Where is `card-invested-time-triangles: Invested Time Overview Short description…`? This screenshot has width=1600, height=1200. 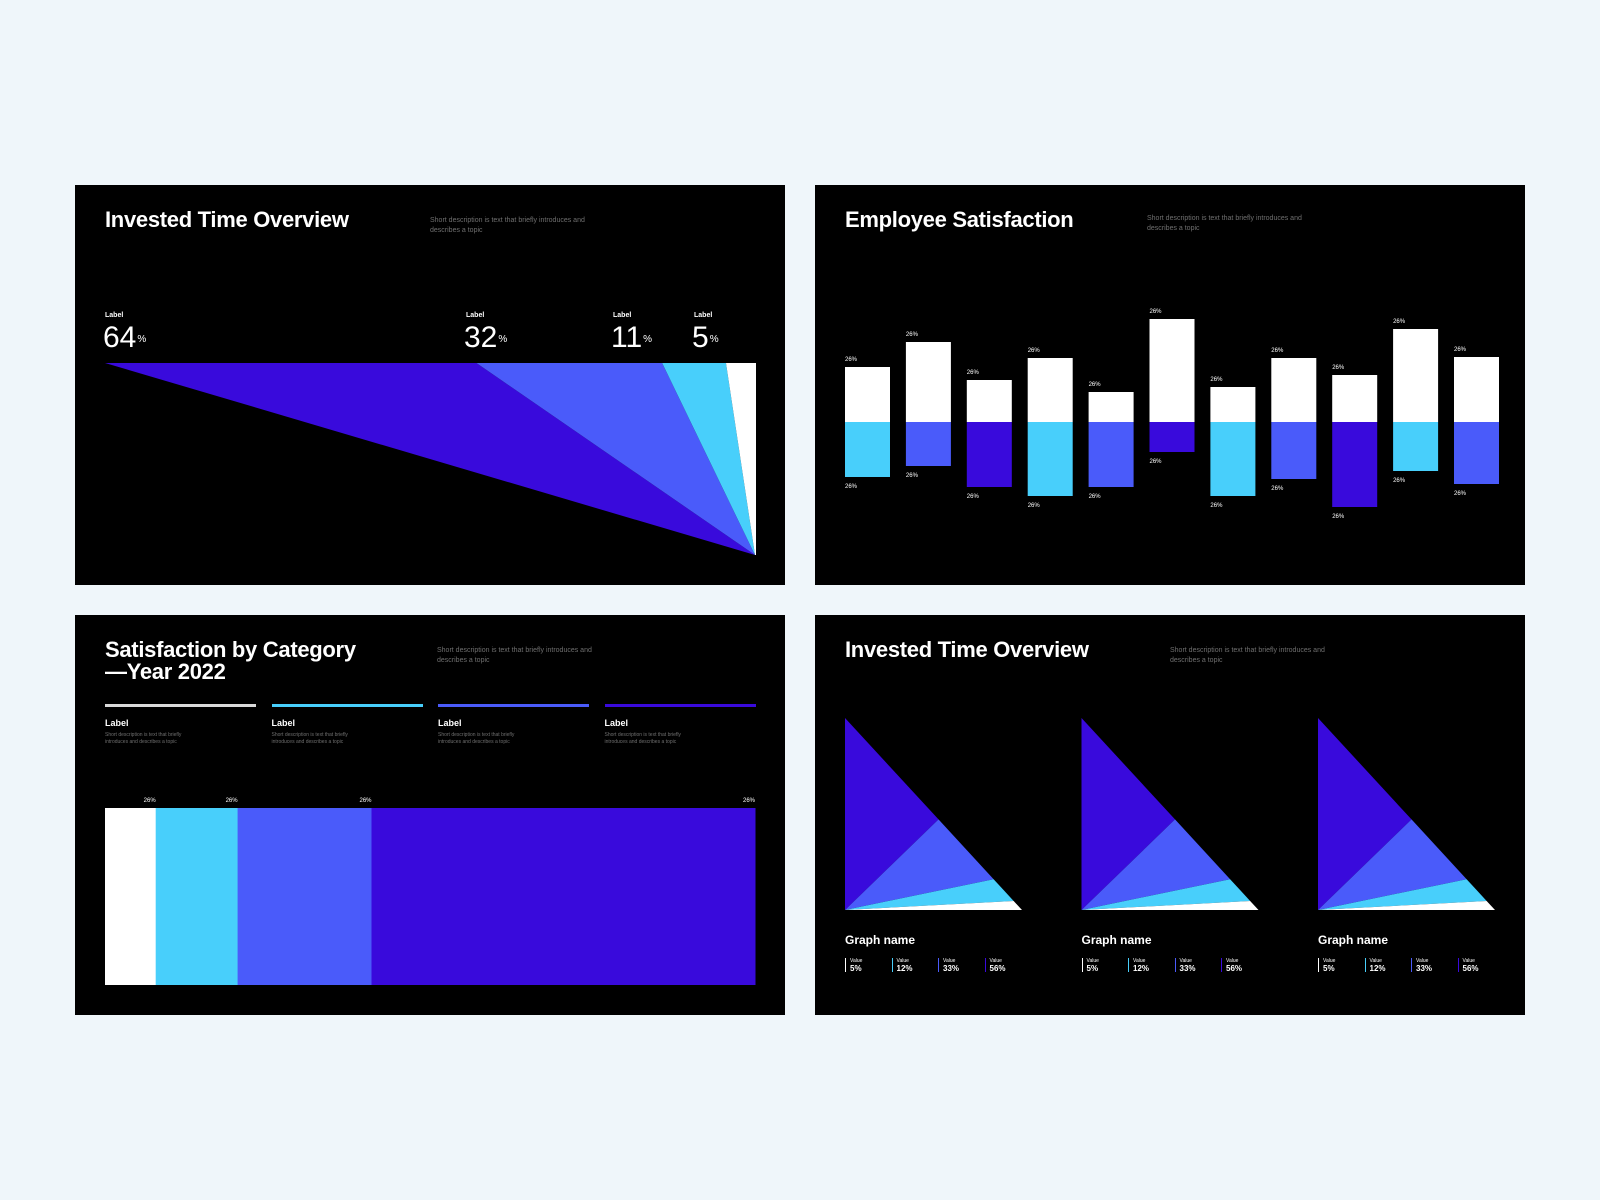 card-invested-time-triangles: Invested Time Overview Short description… is located at coordinates (1170, 815).